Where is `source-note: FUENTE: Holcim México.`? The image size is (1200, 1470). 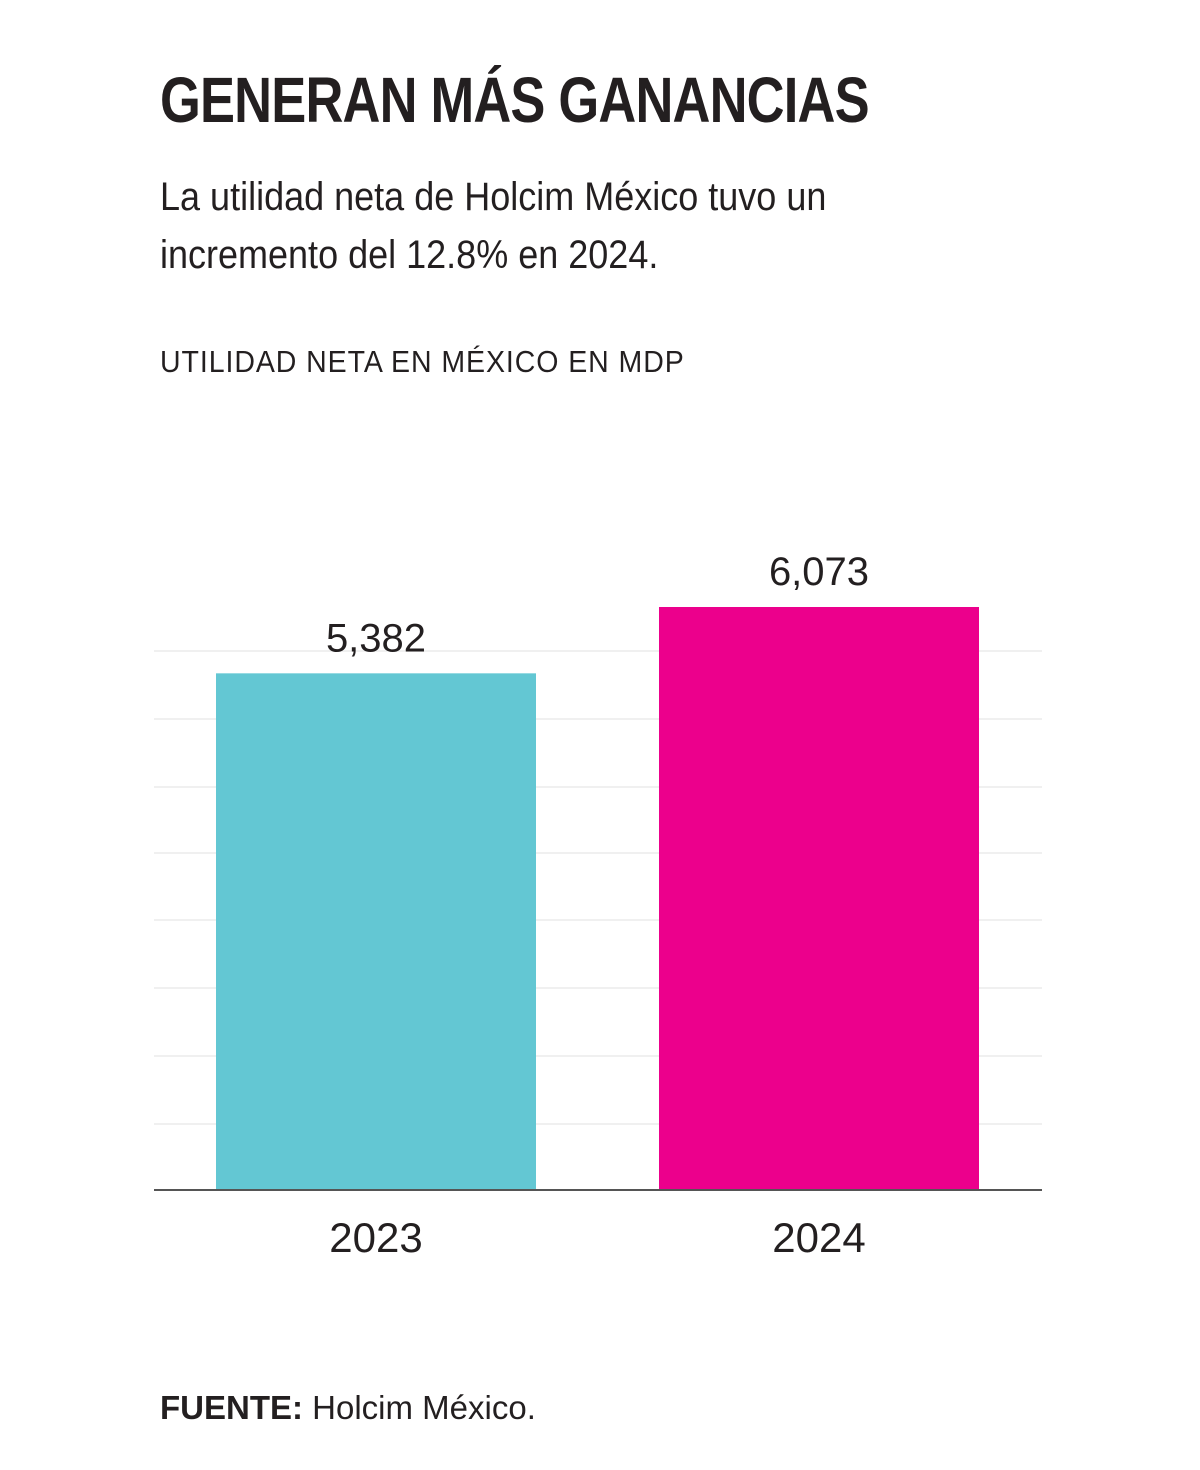 source-note: FUENTE: Holcim México. is located at coordinates (348, 1408).